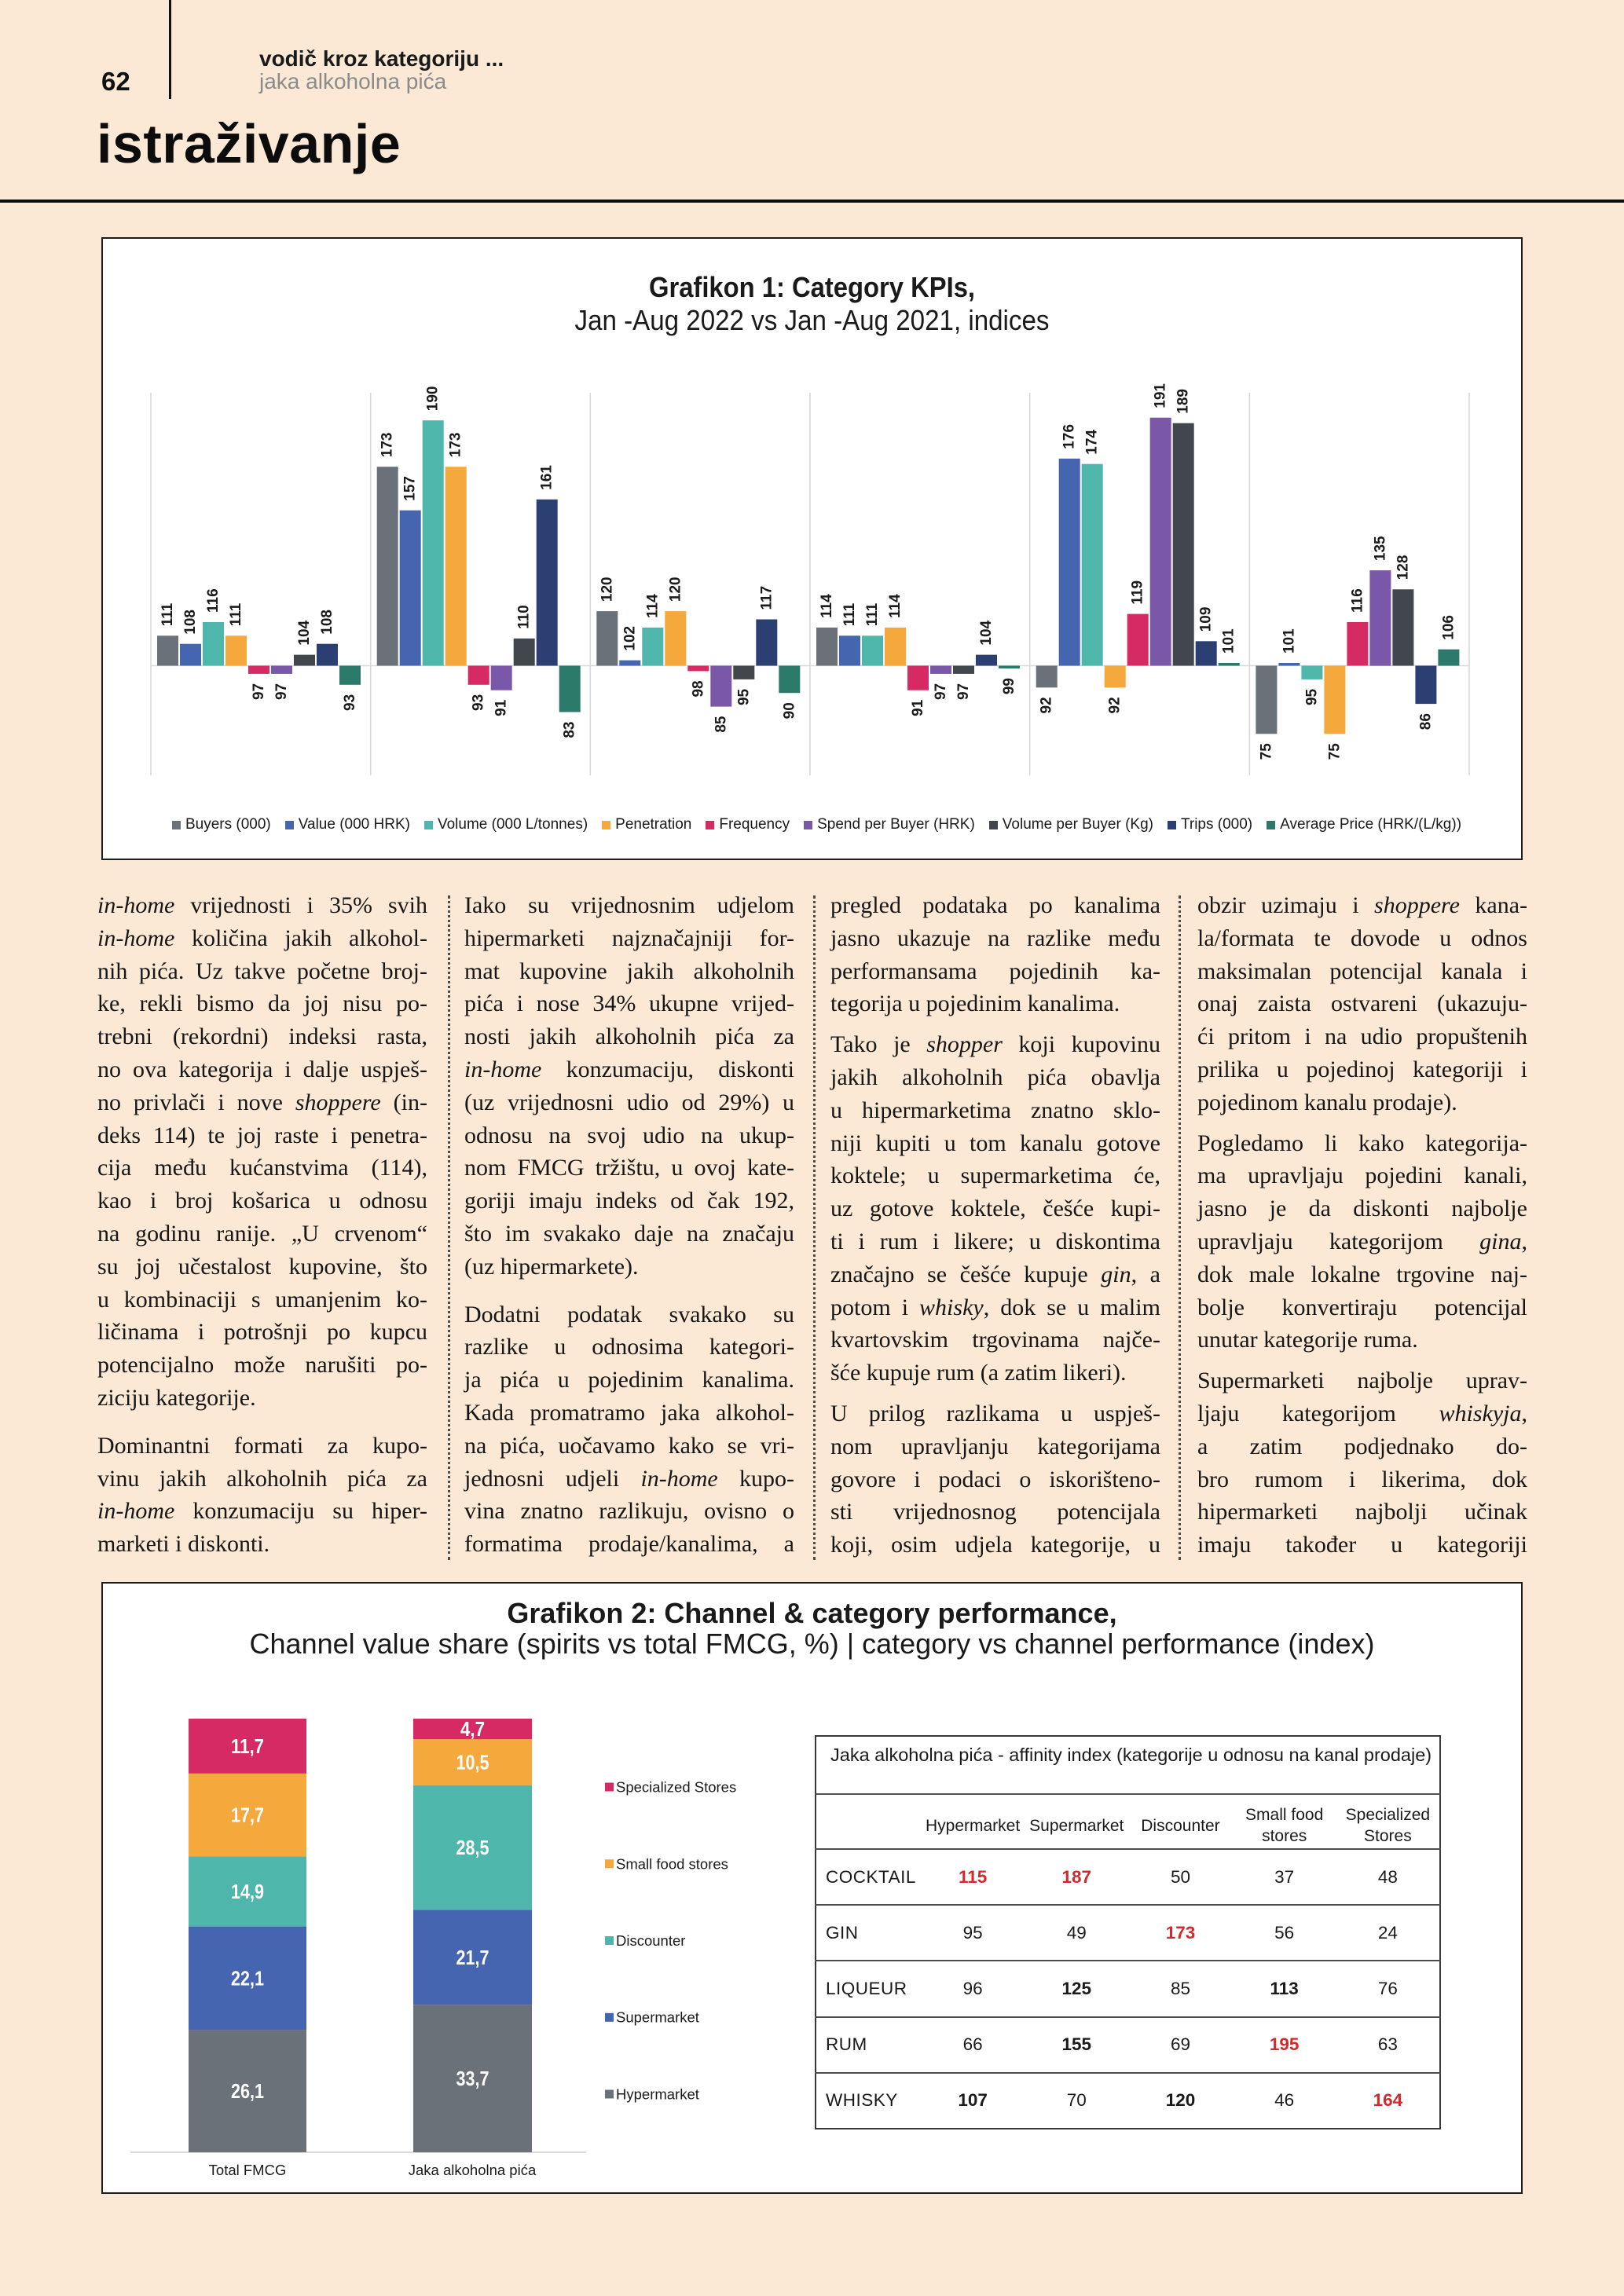  I want to click on svg-text: Supermarket, so click(657, 2017).